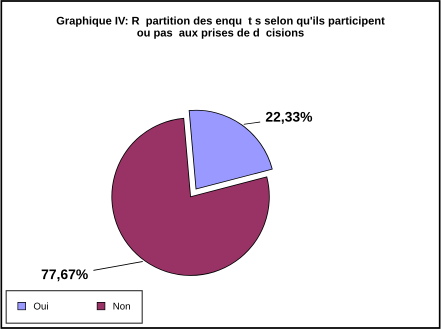 This screenshot has width=441, height=329. What do you see at coordinates (220, 27) in the screenshot?
I see `chart-title: Graphique IV: R partition des enqu t s selon qu'ils participent ou pas aux prises de d cisions` at bounding box center [220, 27].